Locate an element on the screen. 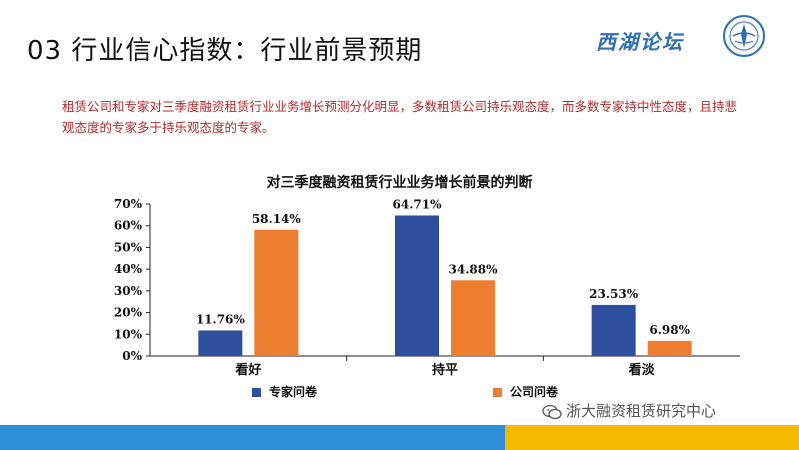  data-label: 58.14% is located at coordinates (277, 219).